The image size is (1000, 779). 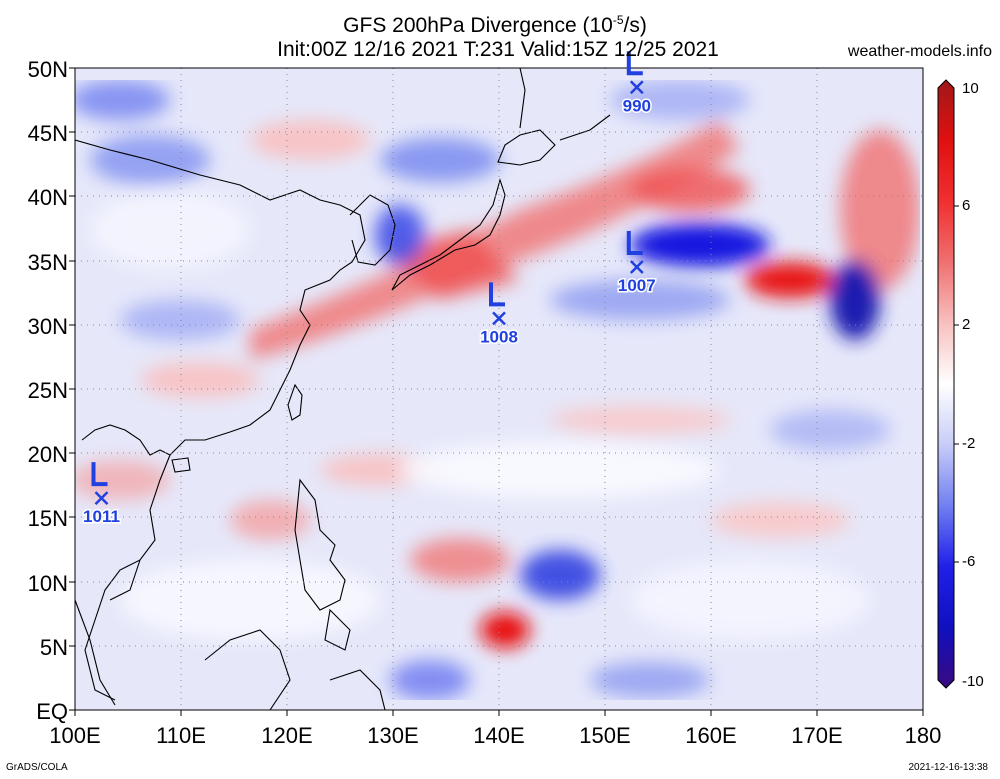 What do you see at coordinates (817, 735) in the screenshot?
I see `lon-label-170e: 170E` at bounding box center [817, 735].